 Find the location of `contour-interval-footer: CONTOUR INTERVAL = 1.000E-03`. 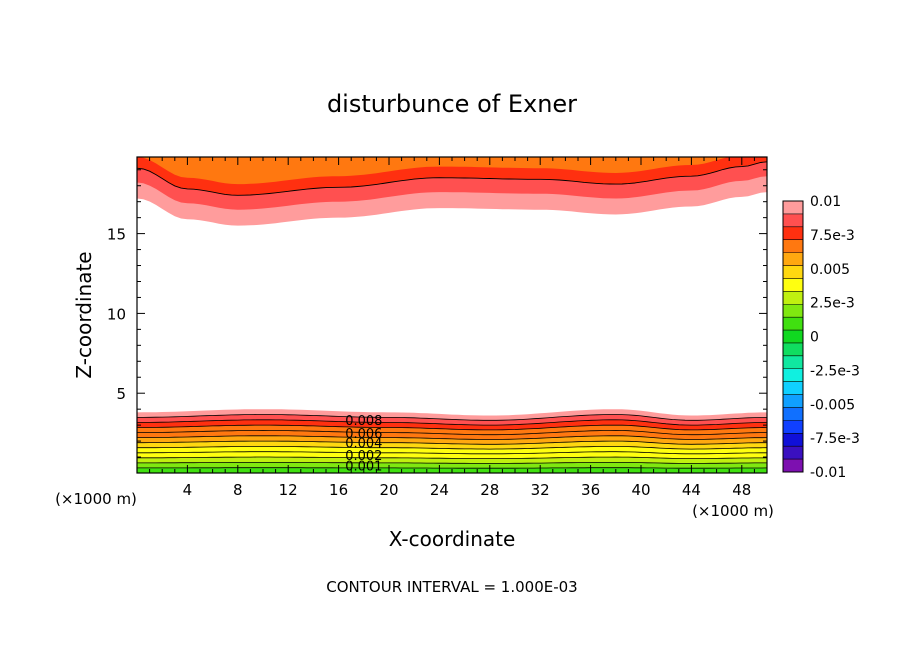

contour-interval-footer: CONTOUR INTERVAL = 1.000E-03 is located at coordinates (451, 587).